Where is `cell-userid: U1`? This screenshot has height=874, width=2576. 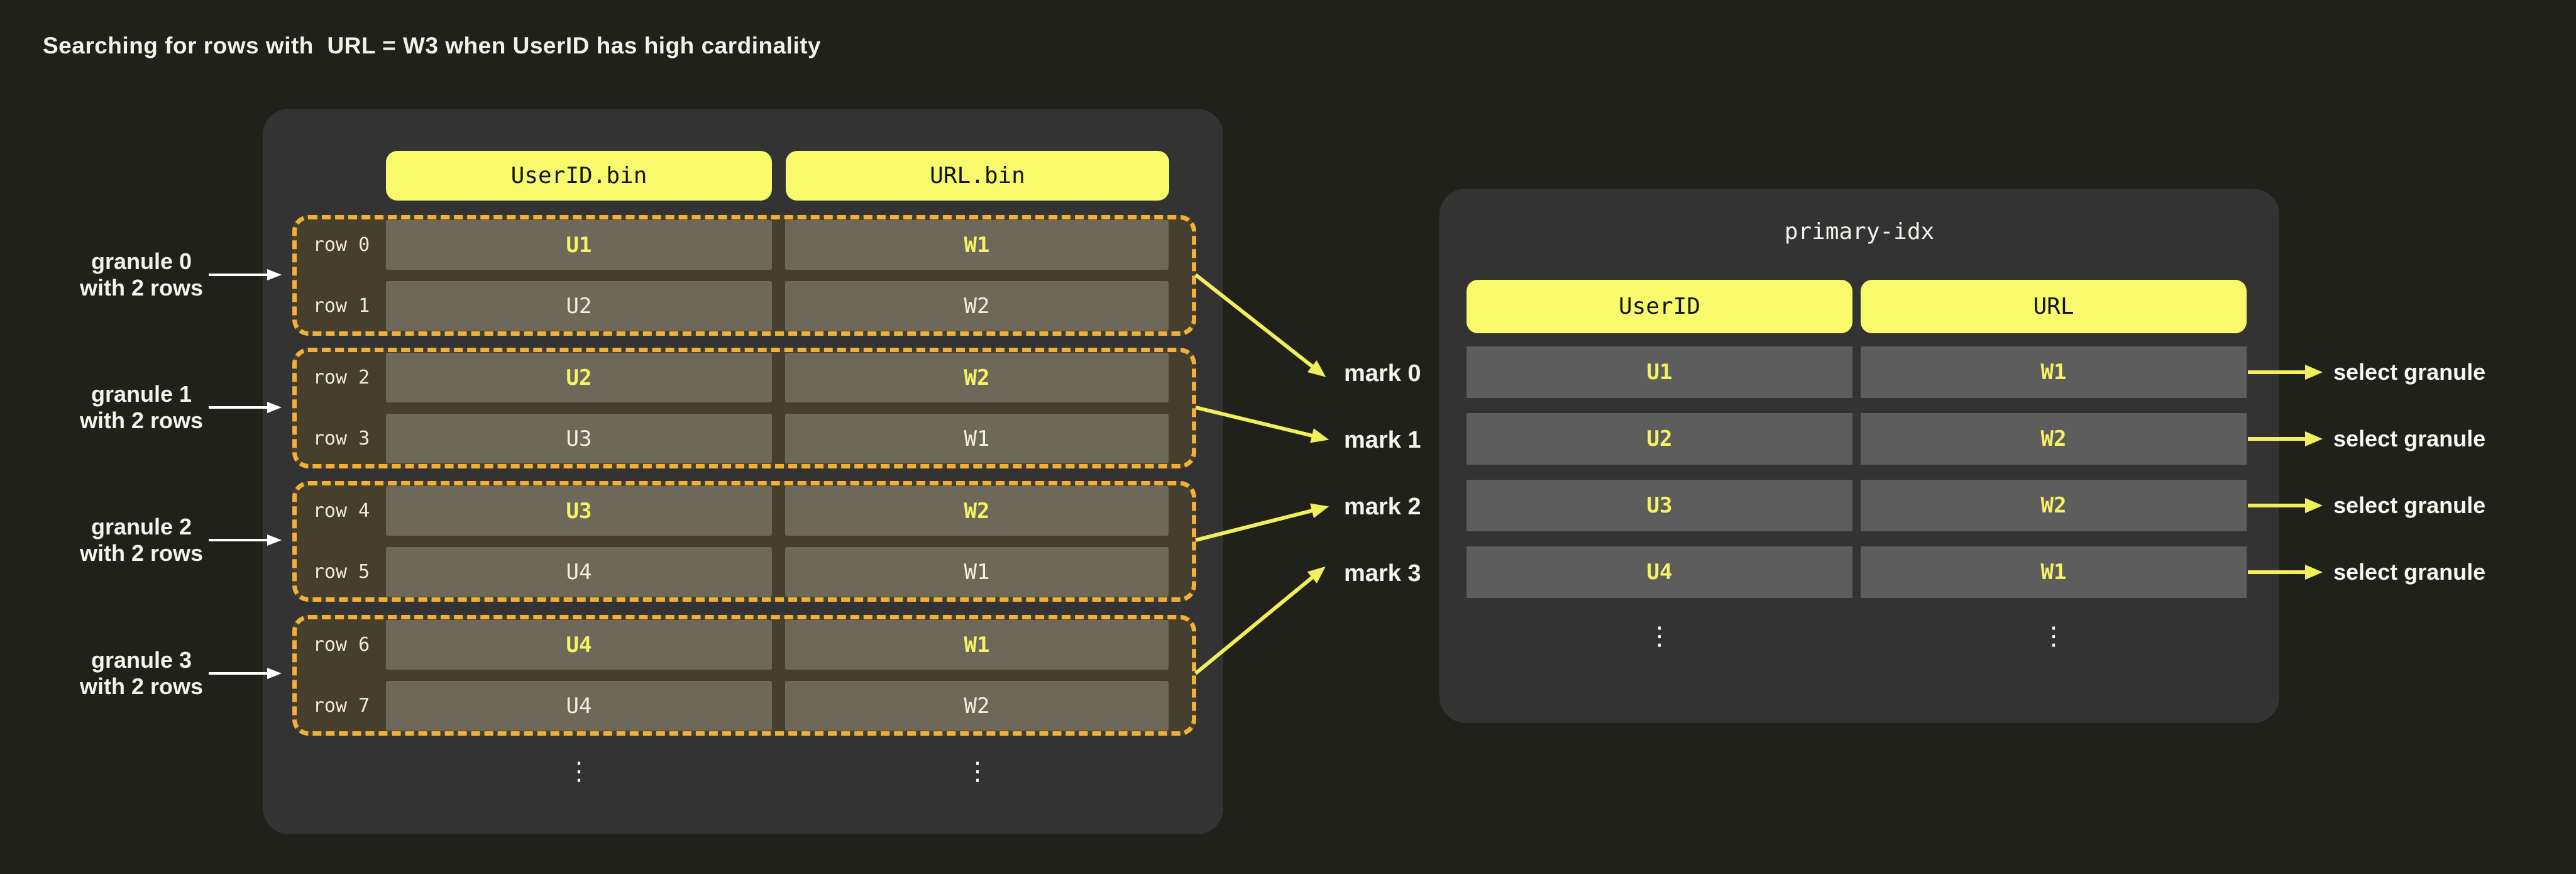 cell-userid: U1 is located at coordinates (579, 245).